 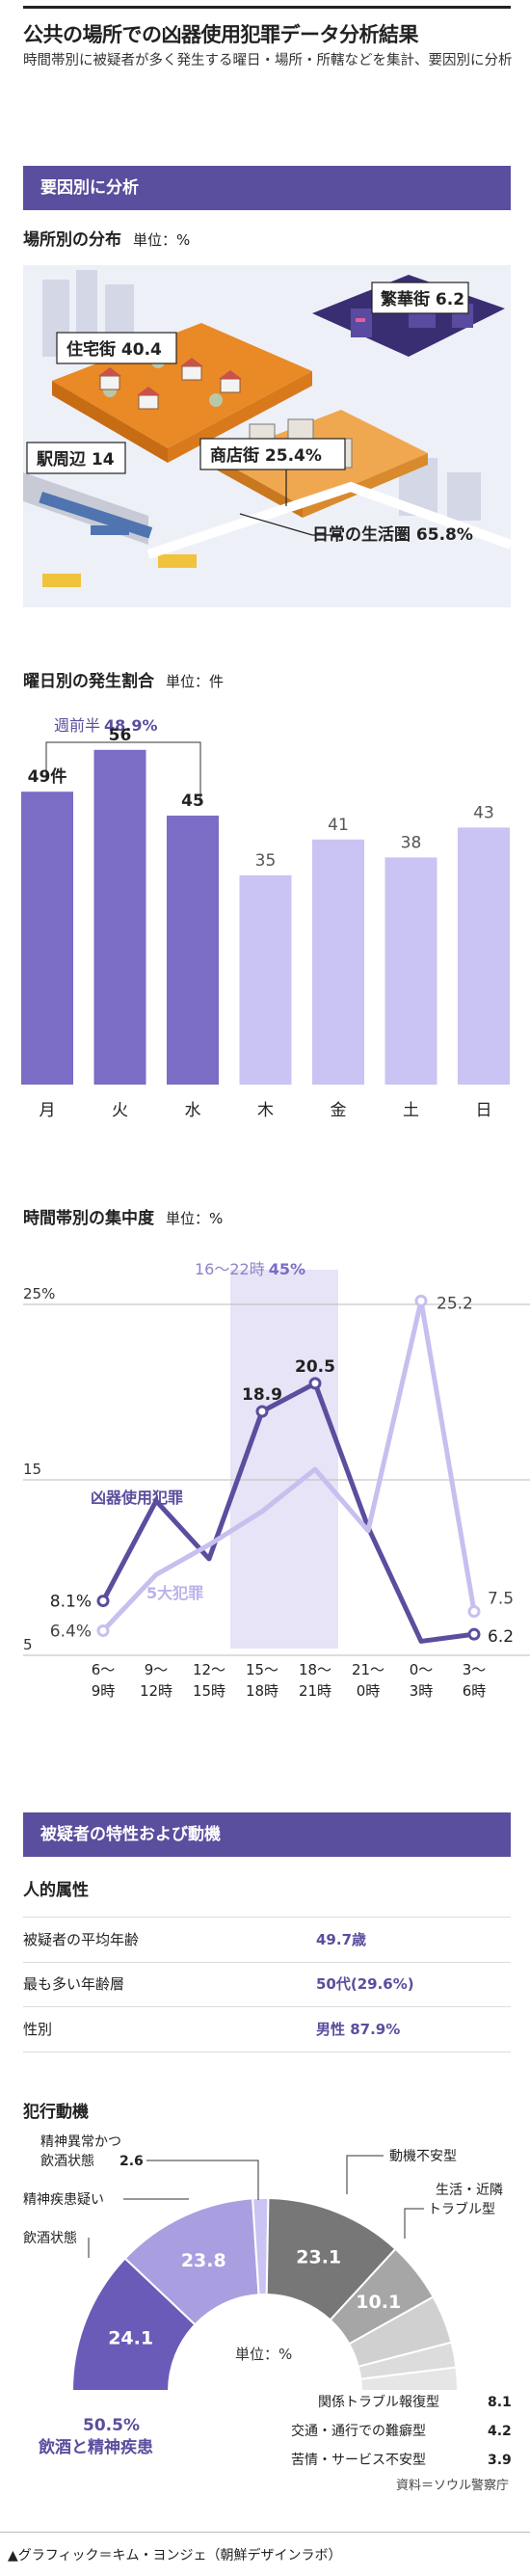 What do you see at coordinates (71, 1633) in the screenshot?
I see `point-label-1-0: 6.4%` at bounding box center [71, 1633].